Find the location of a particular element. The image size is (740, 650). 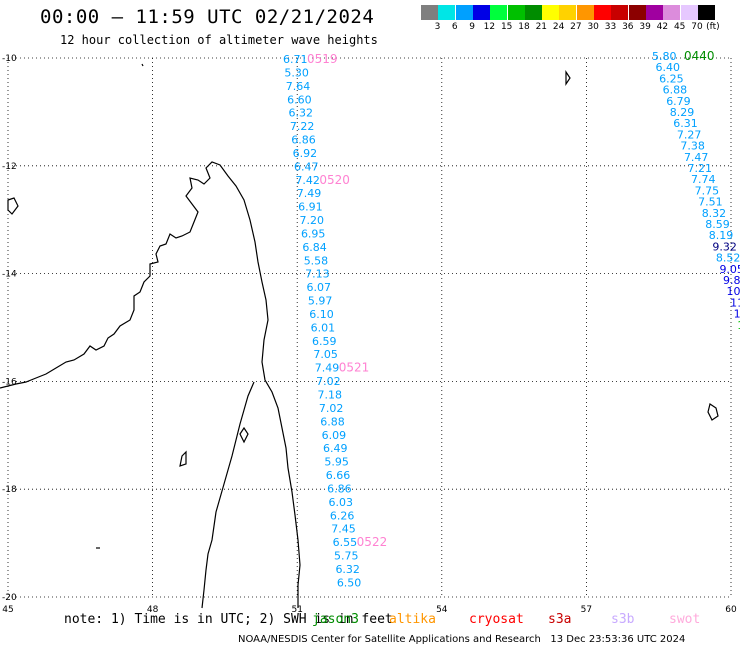

wave-height-label: 7.74 is located at coordinates (703, 179).